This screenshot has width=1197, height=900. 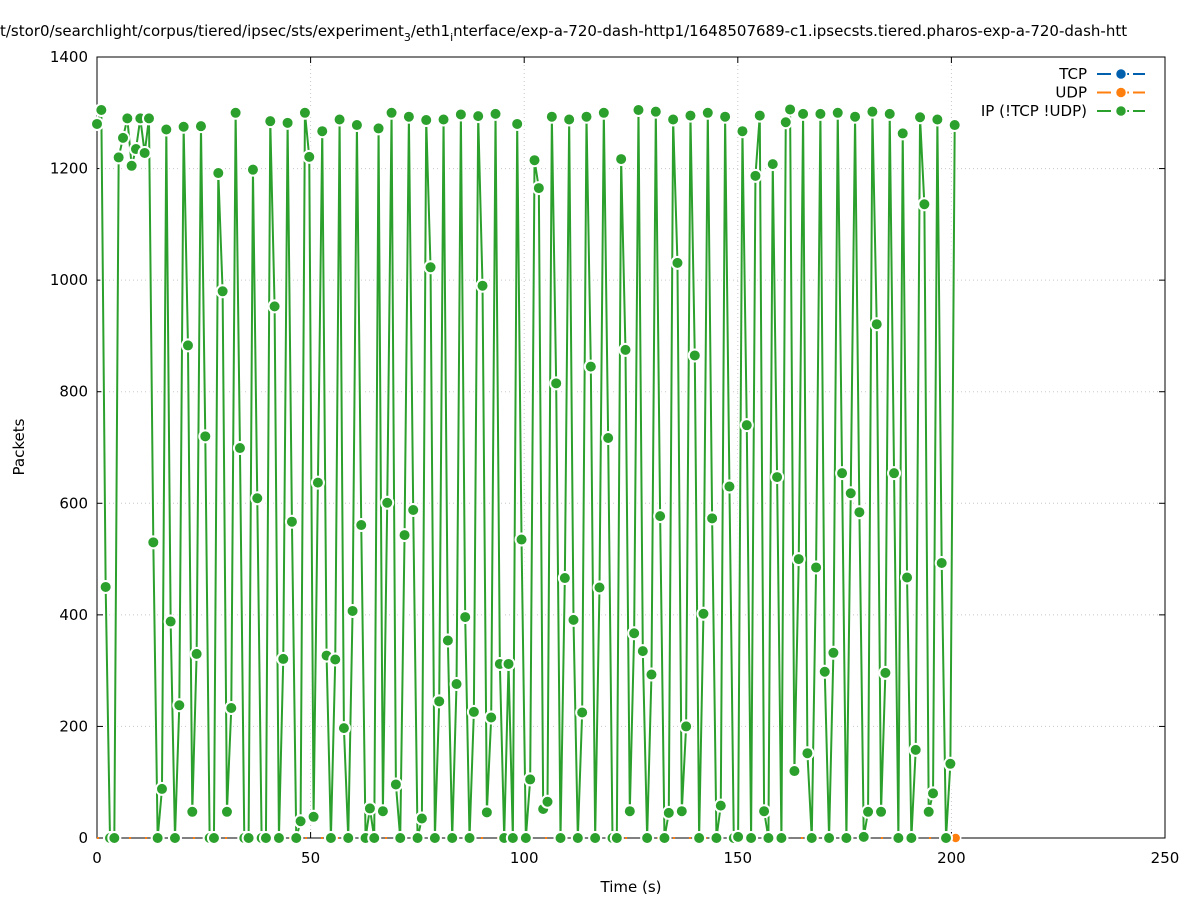 I want to click on y-tick-label: 200, so click(x=73, y=726).